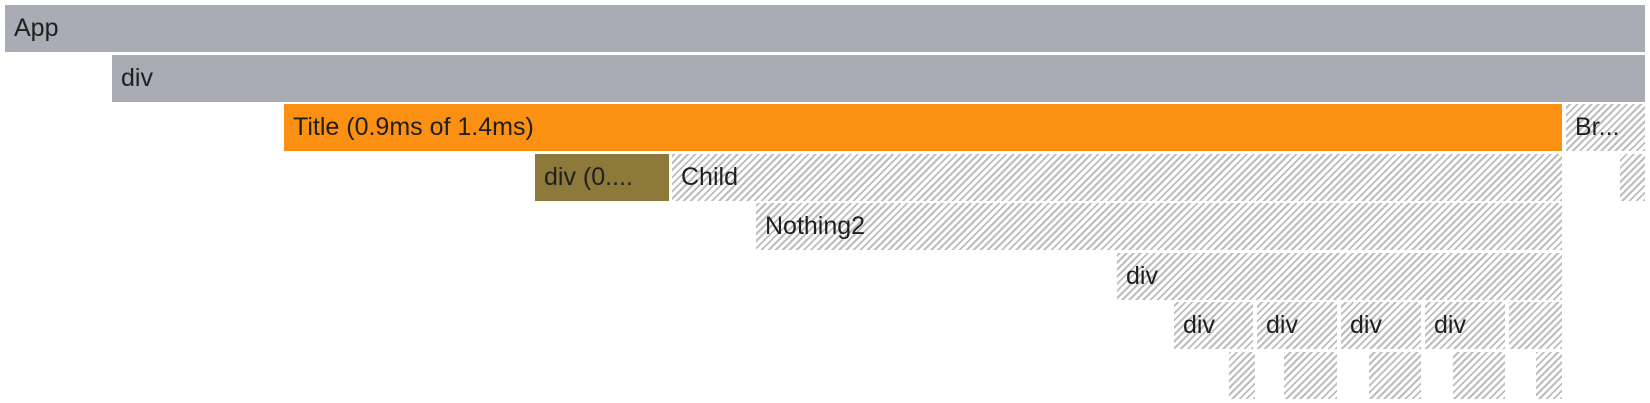 This screenshot has width=1650, height=403. I want to click on flame-bar-div-4d: div, so click(1465, 325).